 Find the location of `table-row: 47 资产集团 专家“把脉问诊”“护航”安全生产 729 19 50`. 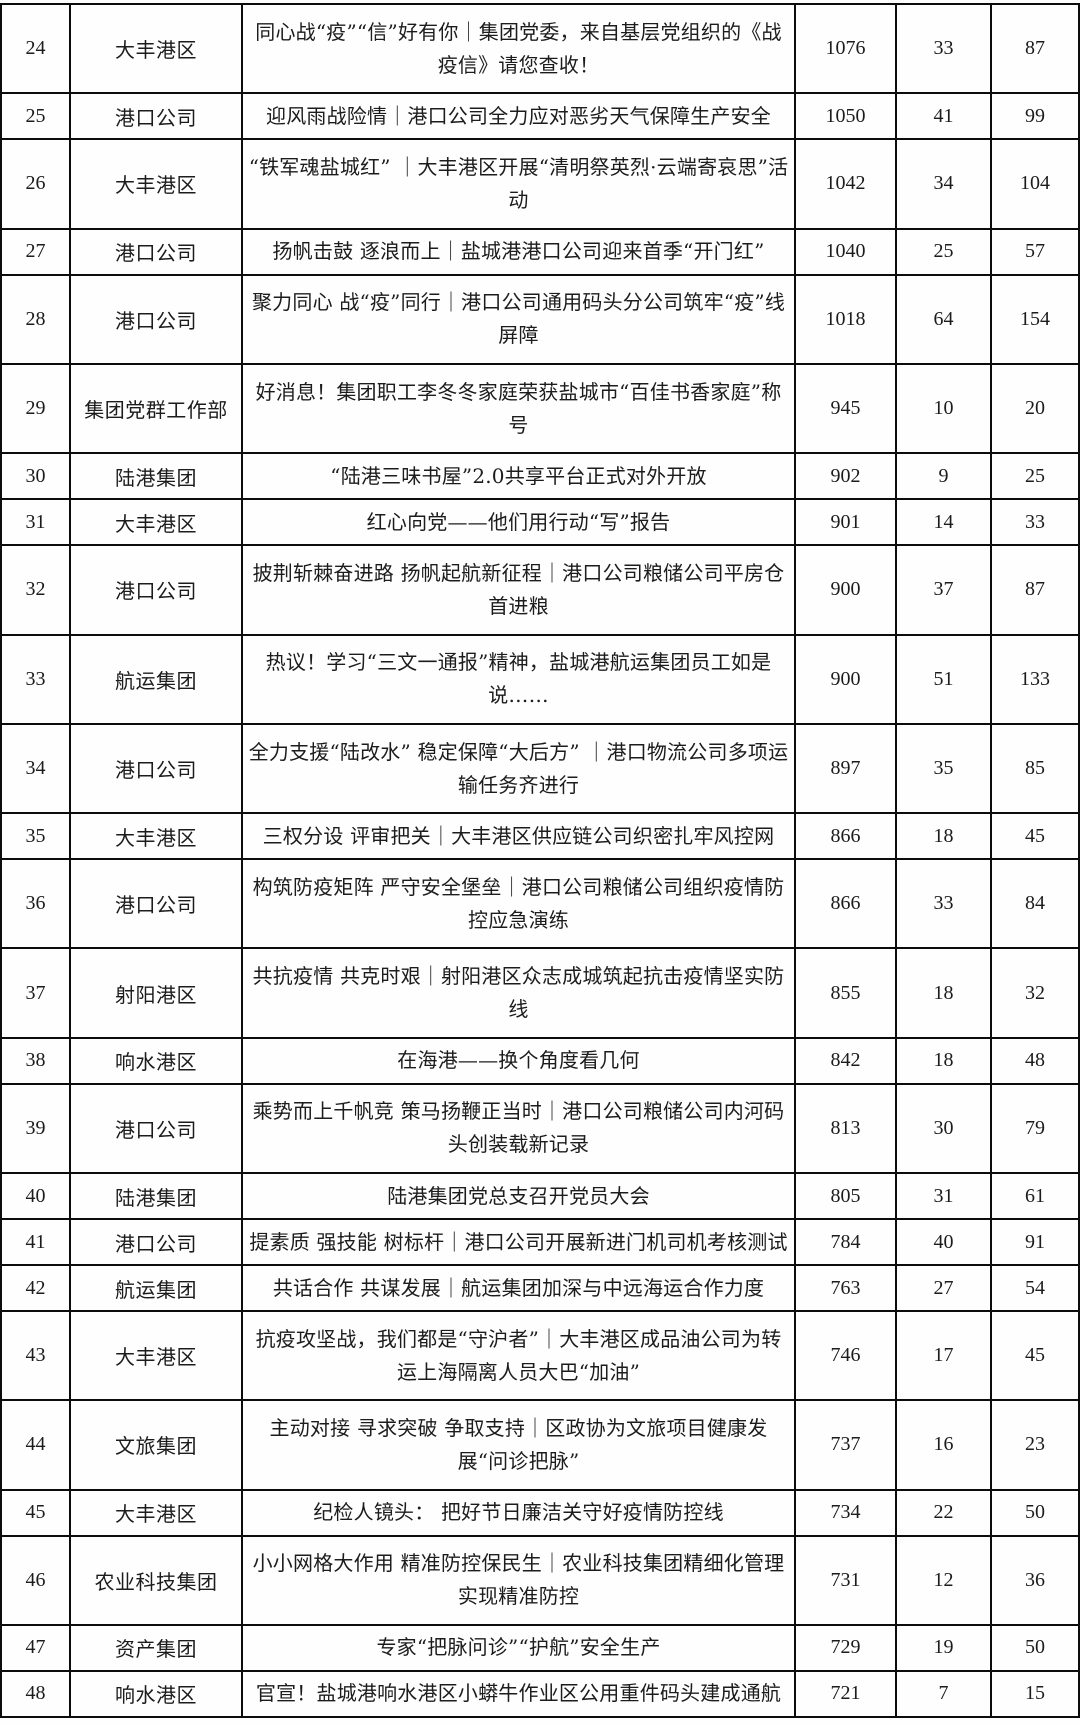

table-row: 47 资产集团 专家“把脉问诊”“护航”安全生产 729 19 50 is located at coordinates (540, 1647).